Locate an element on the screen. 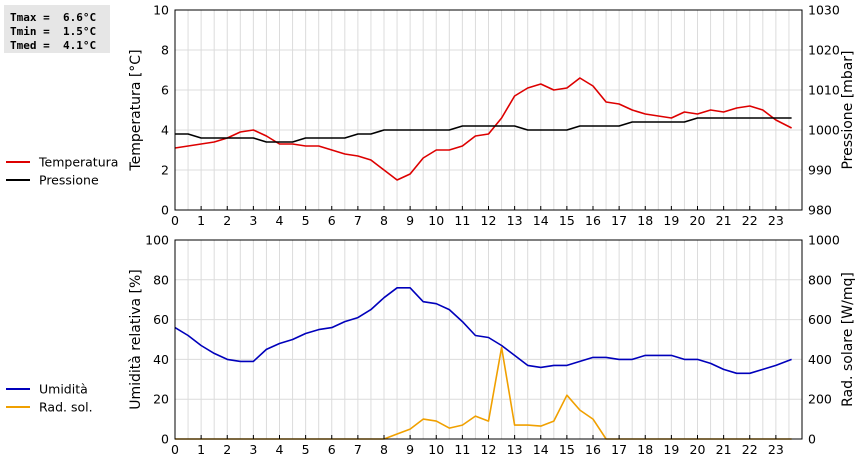 The width and height of the screenshot is (860, 460). chart2-x-tick-label: 23 is located at coordinates (776, 449).